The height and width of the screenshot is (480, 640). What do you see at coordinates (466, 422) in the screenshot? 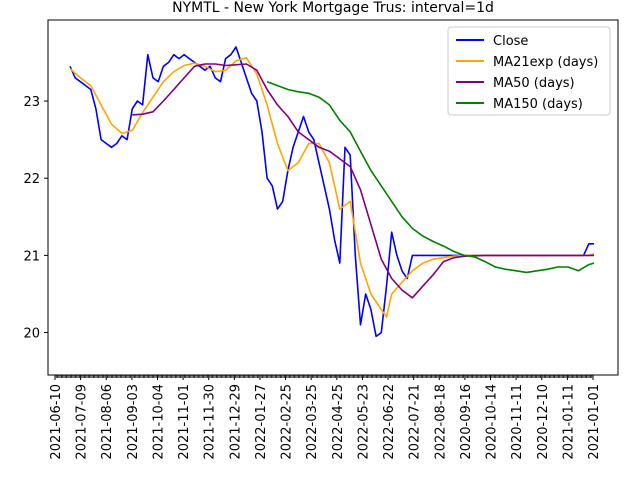
I see `x-tick-label: 2020-09-16` at bounding box center [466, 422].